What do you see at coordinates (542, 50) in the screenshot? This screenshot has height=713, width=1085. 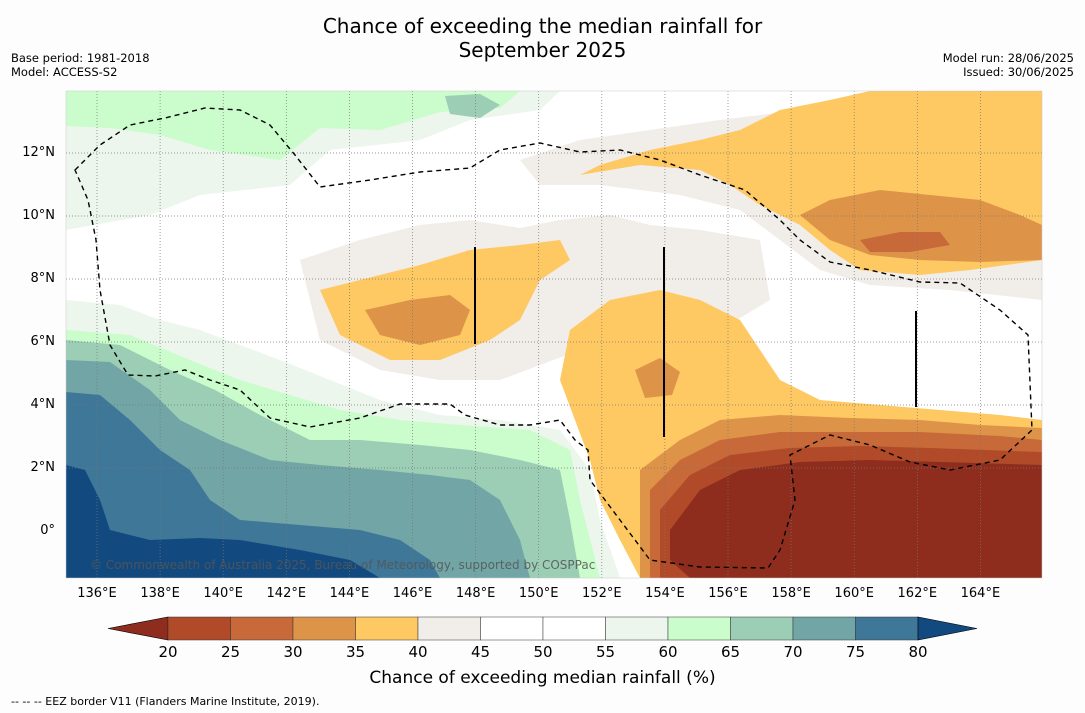 I see `title-line-2: September 2025` at bounding box center [542, 50].